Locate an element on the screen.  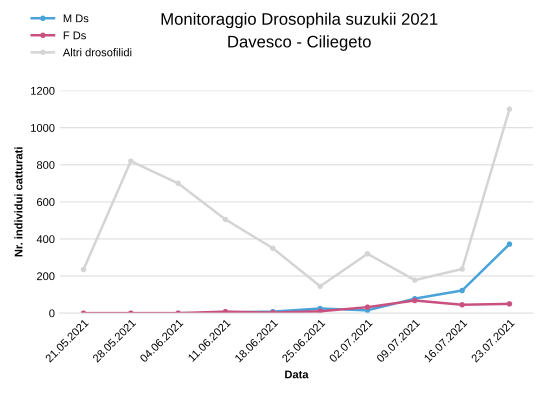
y-tick-label: 400 is located at coordinates (45, 239).